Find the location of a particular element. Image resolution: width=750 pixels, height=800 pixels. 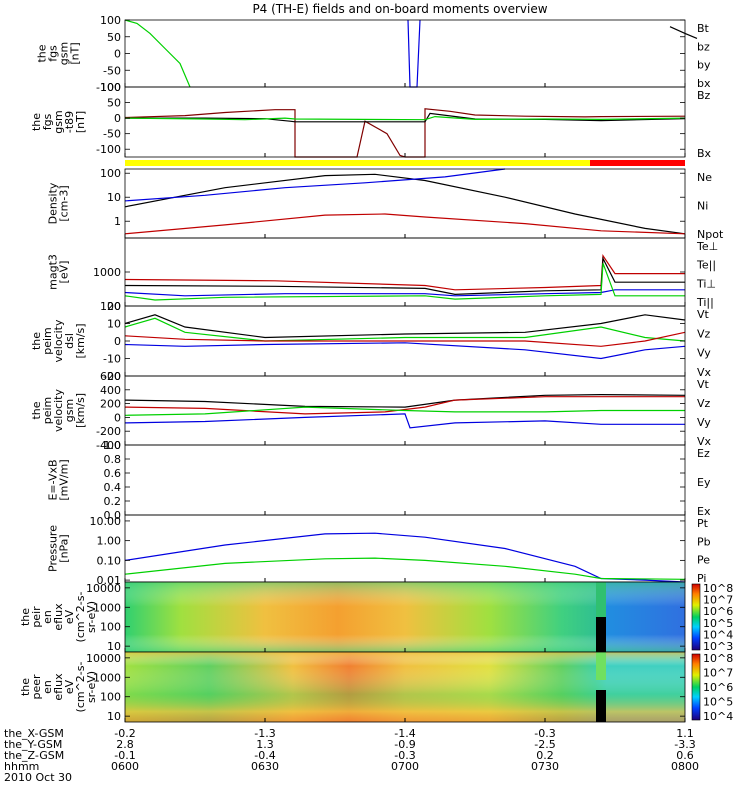

mode-bar is located at coordinates (405, 163).